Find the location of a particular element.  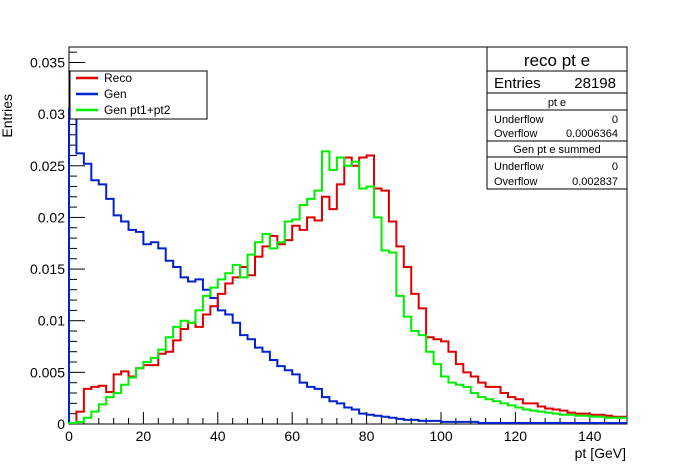

stats-section2-overflow-label: Overflow is located at coordinates (515, 182).